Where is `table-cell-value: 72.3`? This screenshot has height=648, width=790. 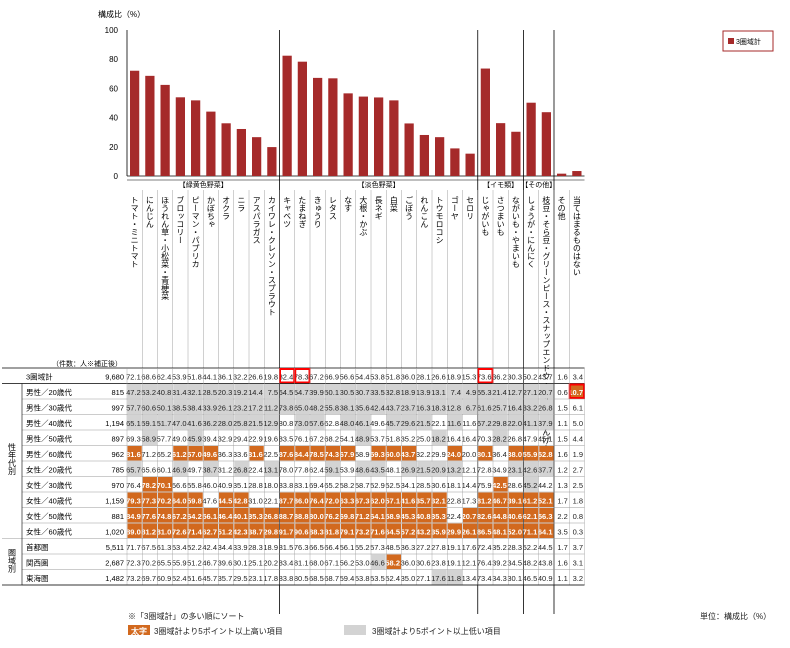
table-cell-value: 72.3 is located at coordinates (133, 563).